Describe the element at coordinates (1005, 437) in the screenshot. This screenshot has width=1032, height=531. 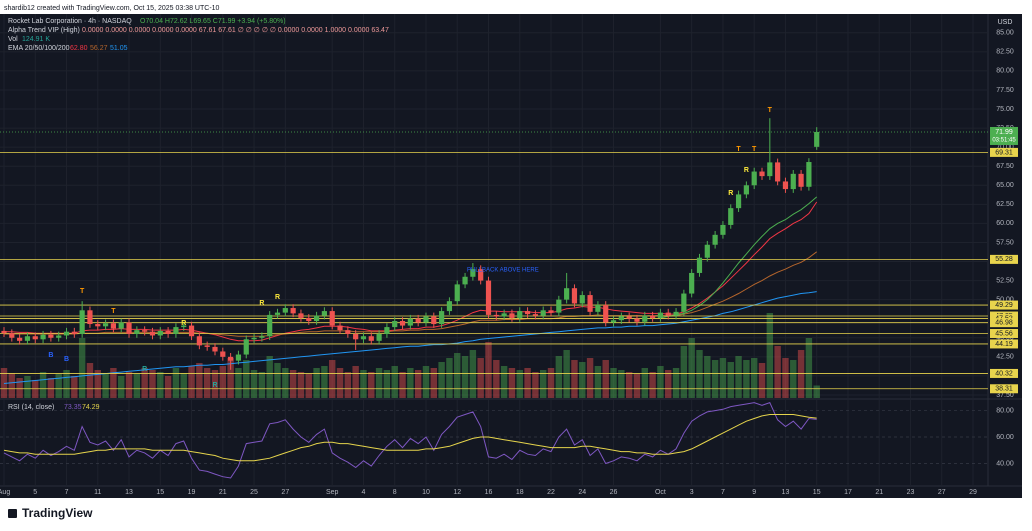
I see `y-tick-label: 60.00` at that location.